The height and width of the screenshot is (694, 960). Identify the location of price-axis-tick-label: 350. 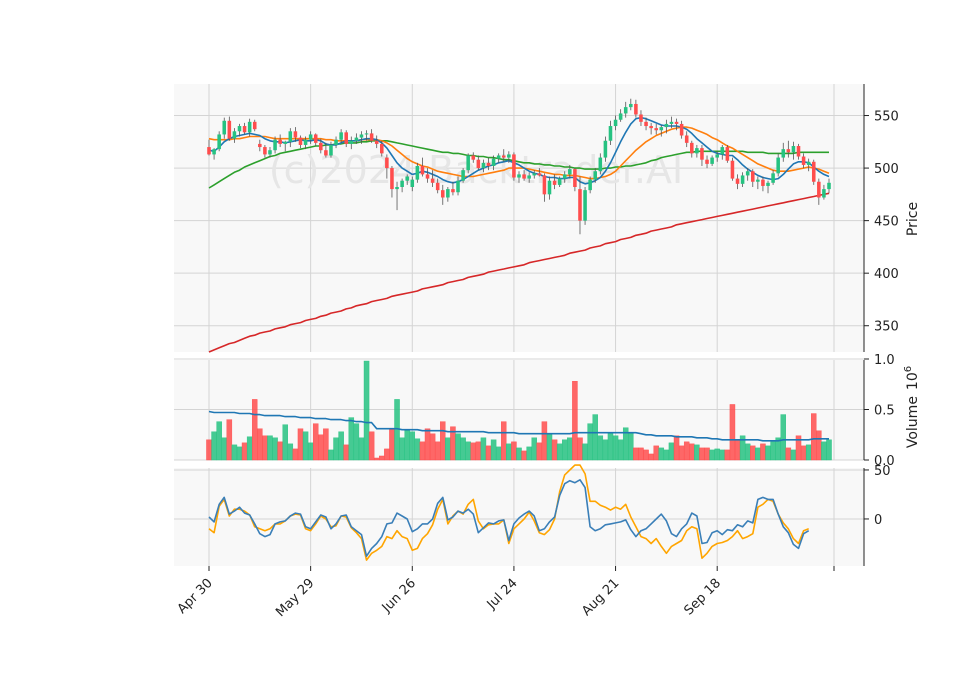
(886, 327).